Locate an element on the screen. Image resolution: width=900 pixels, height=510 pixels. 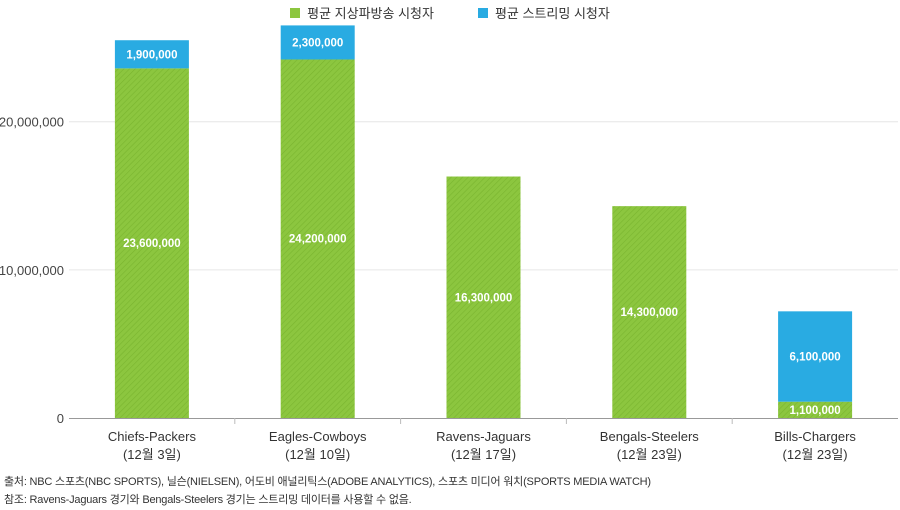
x-tick-label-2-1: (12월 17일) is located at coordinates (483, 454).